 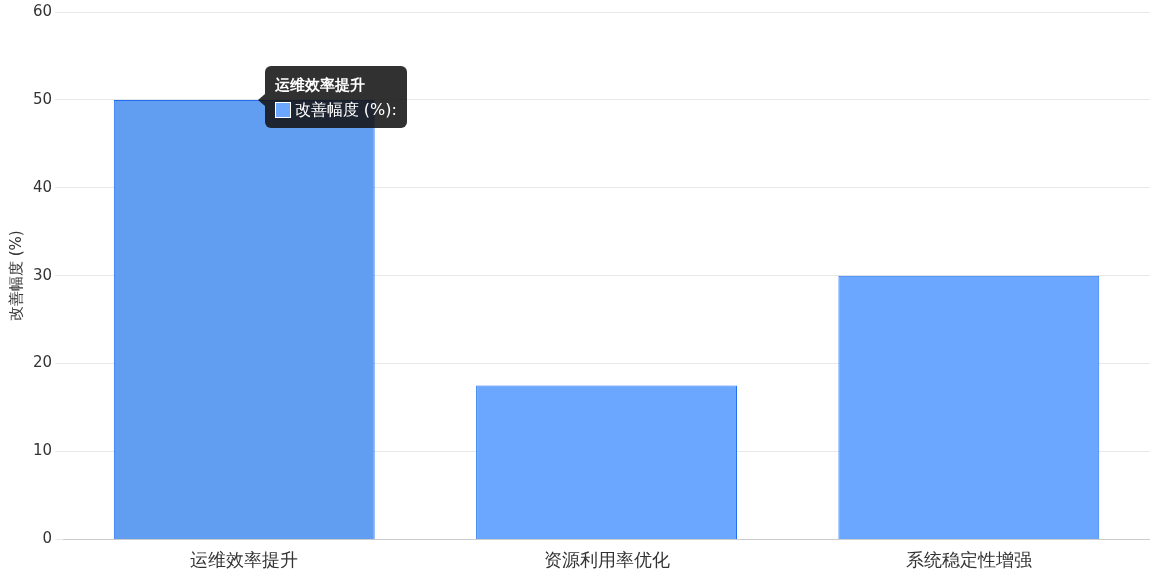 What do you see at coordinates (606, 559) in the screenshot?
I see `x-tick-label: 资源利用率优化` at bounding box center [606, 559].